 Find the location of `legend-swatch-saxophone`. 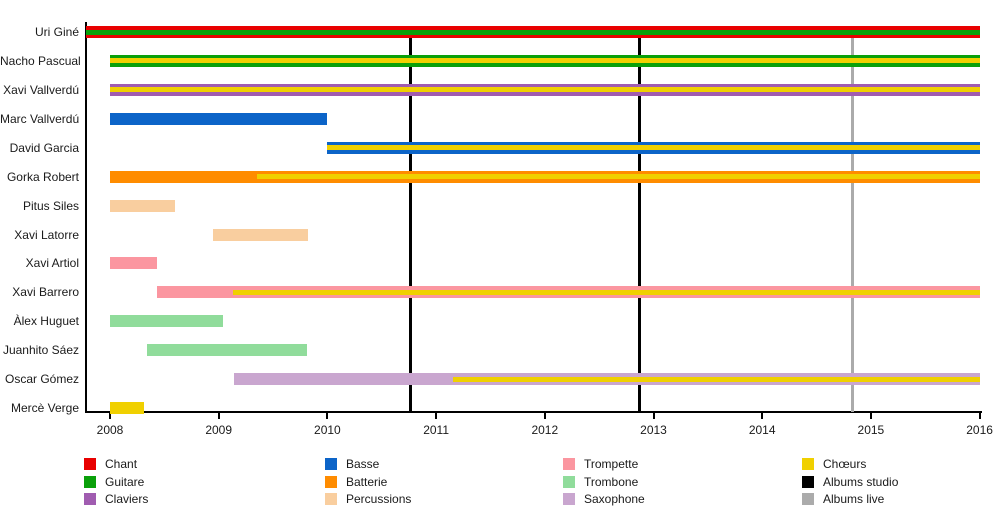

legend-swatch-saxophone is located at coordinates (569, 499).